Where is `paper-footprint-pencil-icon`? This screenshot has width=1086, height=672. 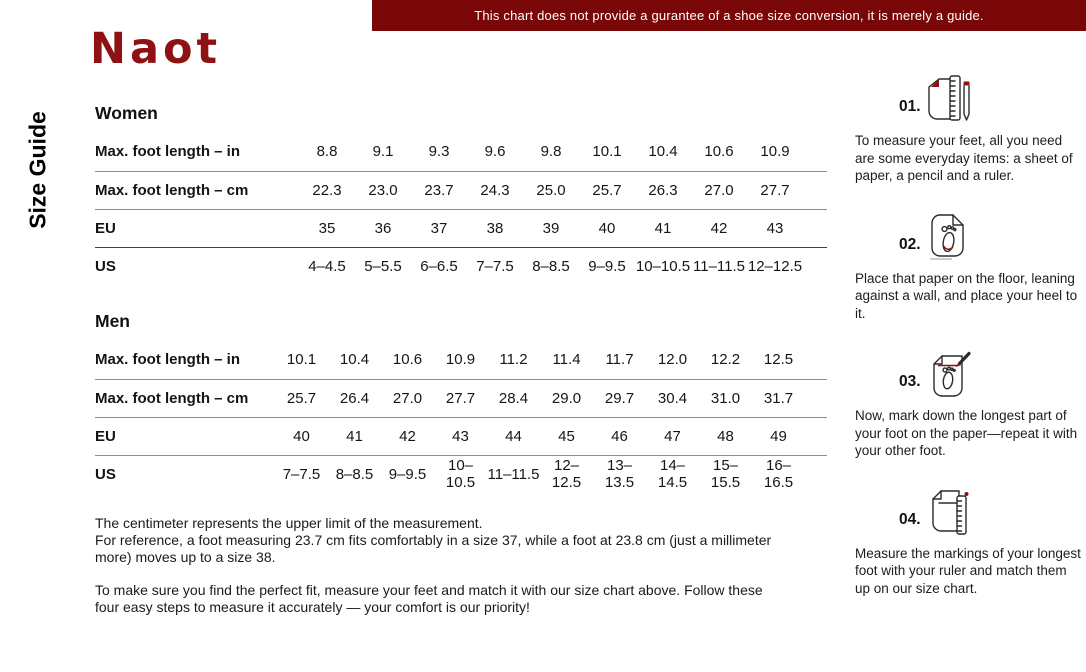 paper-footprint-pencil-icon is located at coordinates (951, 374).